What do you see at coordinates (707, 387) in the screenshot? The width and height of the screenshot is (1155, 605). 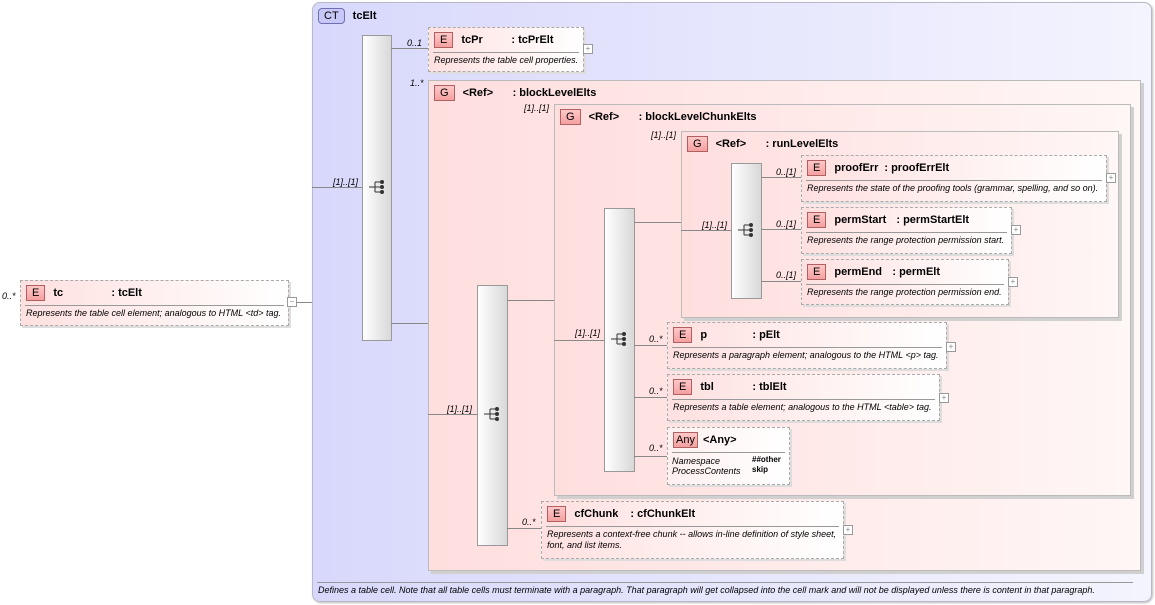 I see `element-name: tbl` at bounding box center [707, 387].